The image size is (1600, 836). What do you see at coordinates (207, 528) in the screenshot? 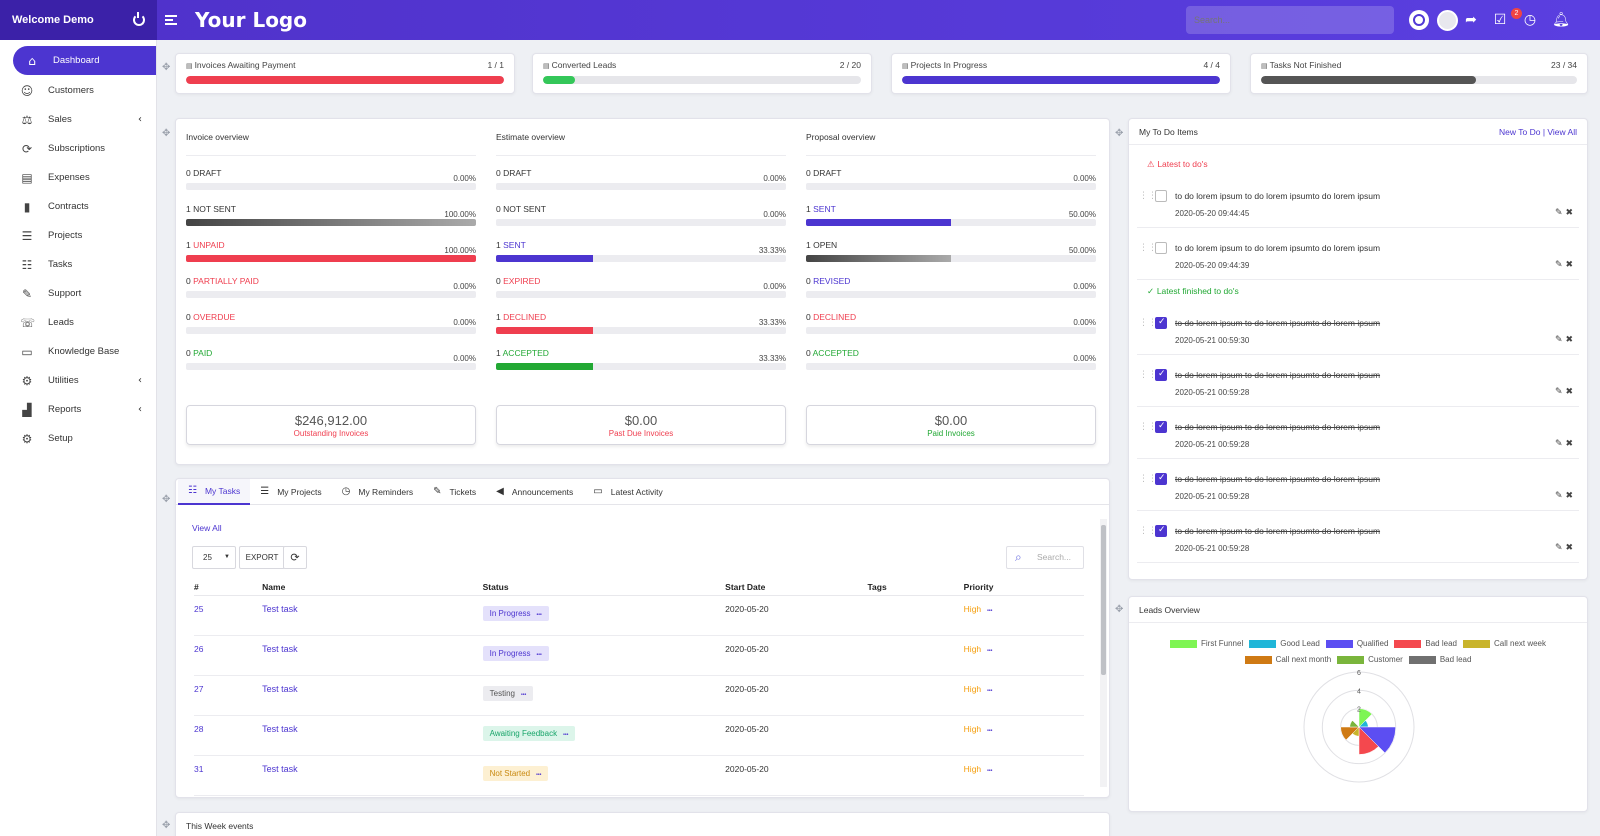
I see `view-all-link: View All` at bounding box center [207, 528].